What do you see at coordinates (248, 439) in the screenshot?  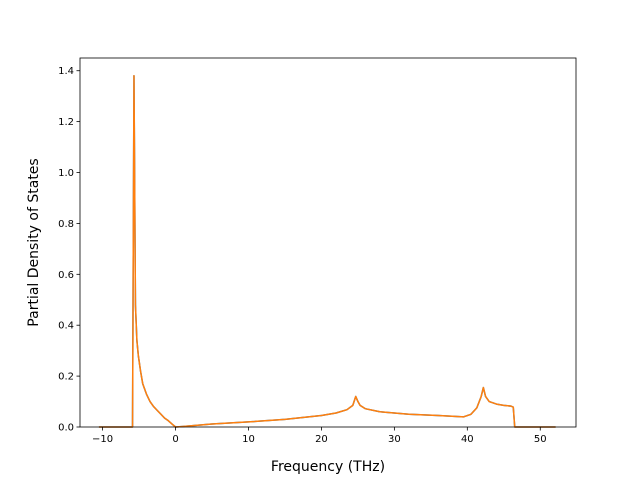 I see `x-tick-label: 10` at bounding box center [248, 439].